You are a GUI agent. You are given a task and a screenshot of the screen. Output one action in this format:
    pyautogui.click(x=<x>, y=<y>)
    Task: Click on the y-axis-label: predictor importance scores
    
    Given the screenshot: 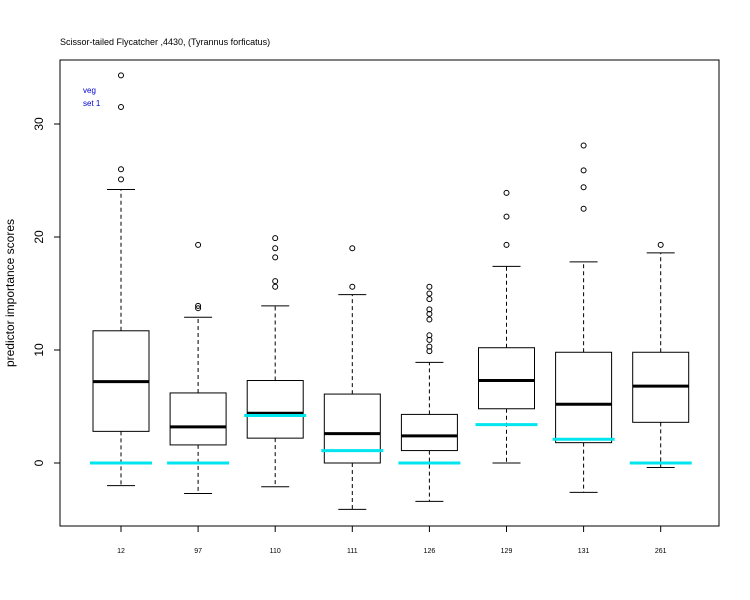 What is the action you would take?
    pyautogui.click(x=10, y=293)
    